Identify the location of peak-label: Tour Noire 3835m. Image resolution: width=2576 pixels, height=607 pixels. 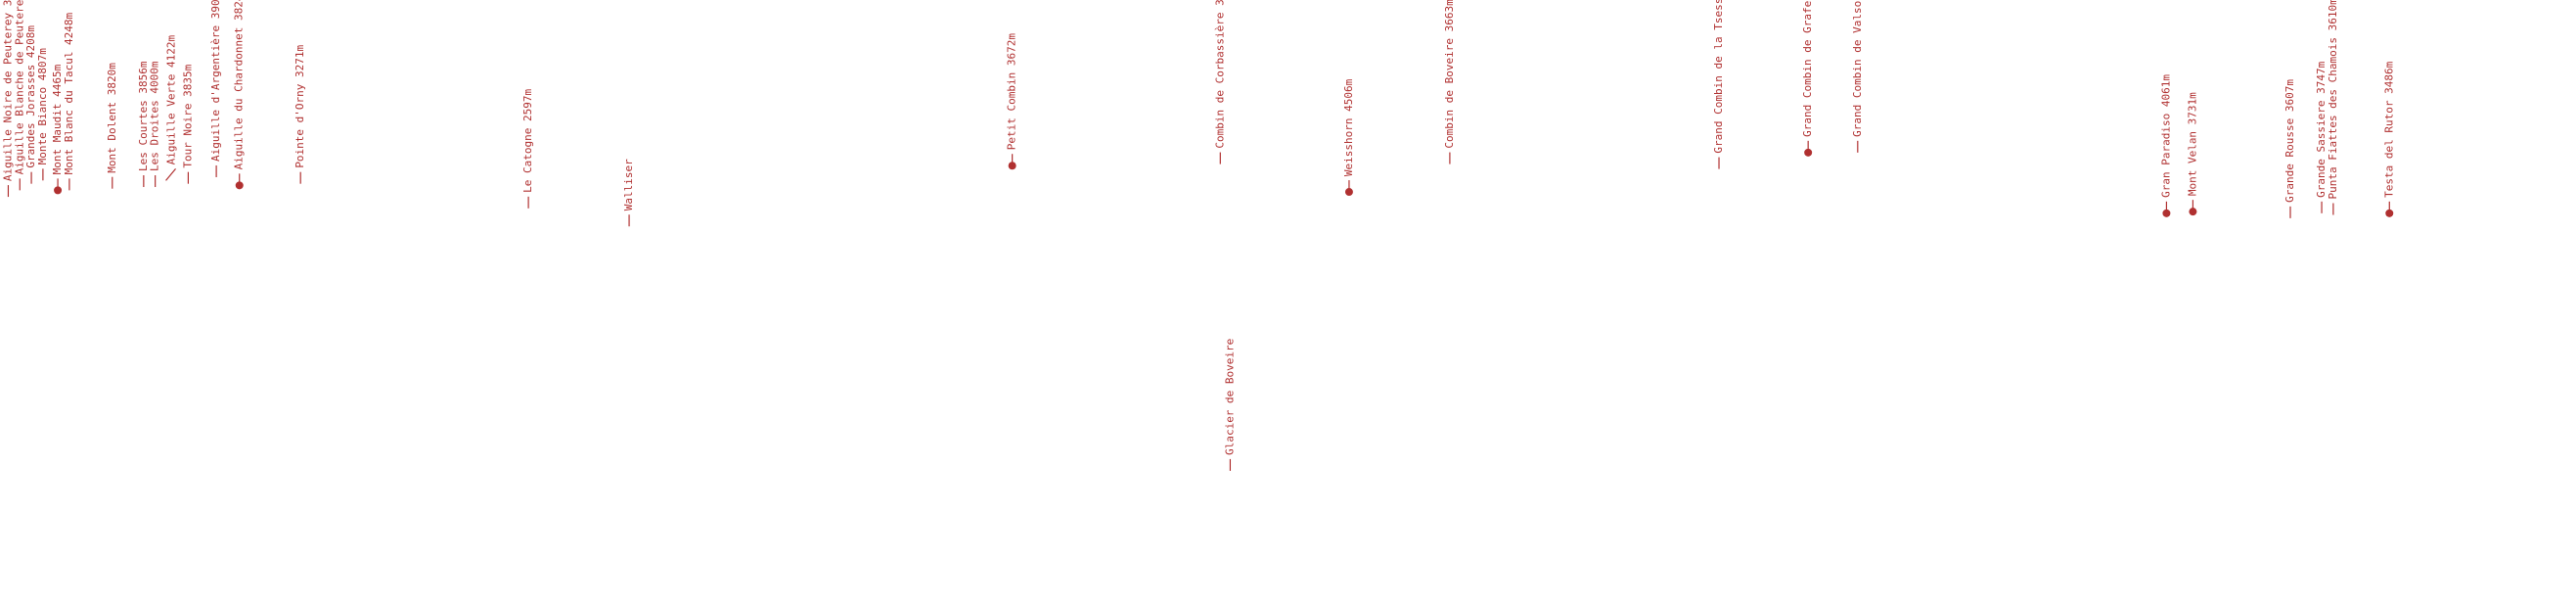
(187, 115).